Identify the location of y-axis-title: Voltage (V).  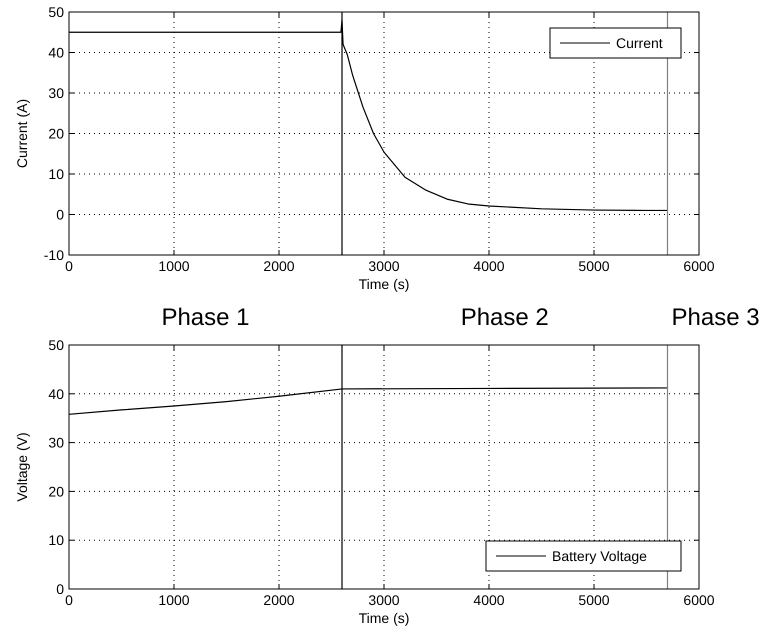
(22, 467).